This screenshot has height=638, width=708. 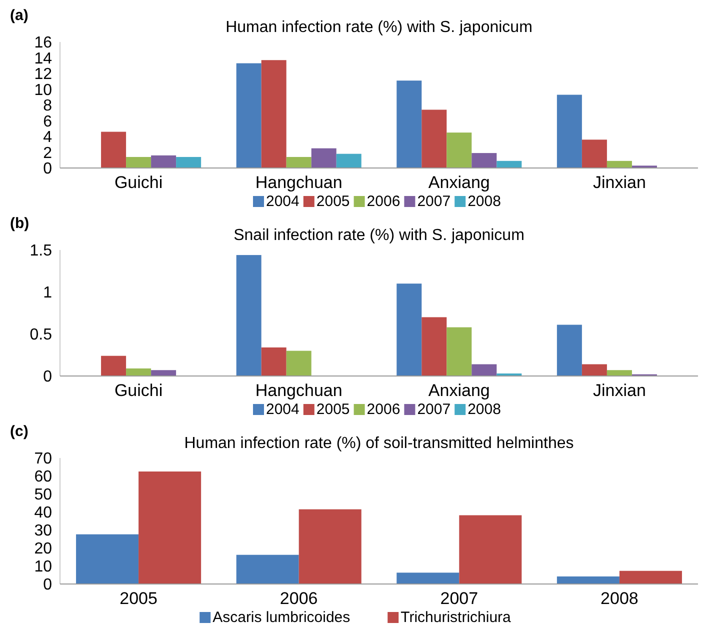 I want to click on text: (b), so click(x=20, y=223).